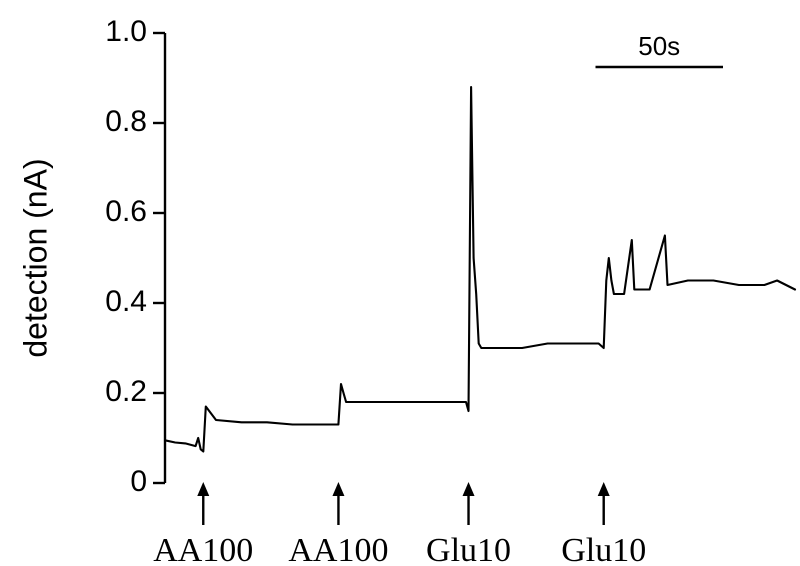  I want to click on y-tick-label: 0.4, so click(126, 301).